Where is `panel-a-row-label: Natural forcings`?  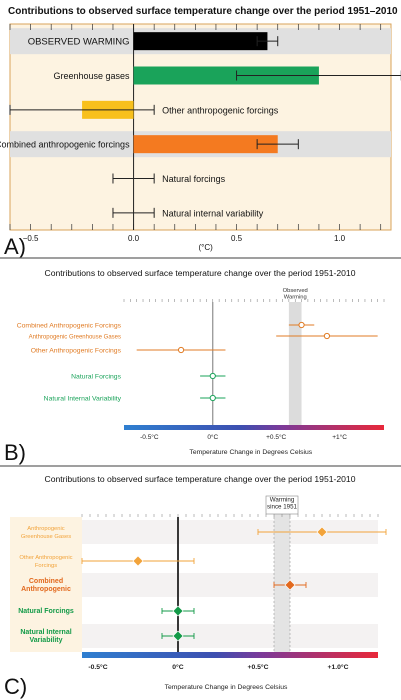
panel-a-row-label: Natural forcings is located at coordinates (194, 179).